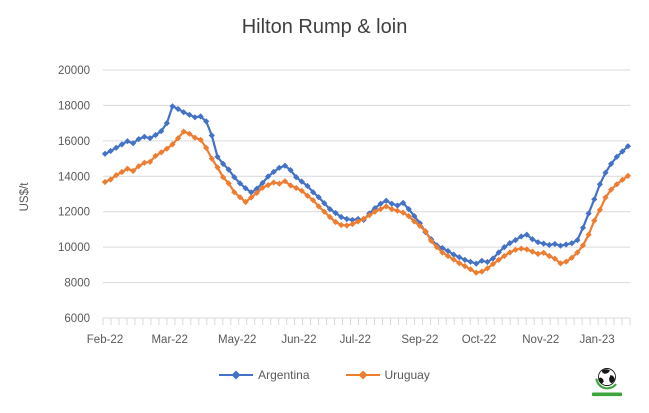  Describe the element at coordinates (324, 375) in the screenshot. I see `legend: Argentina Uruguay` at that location.